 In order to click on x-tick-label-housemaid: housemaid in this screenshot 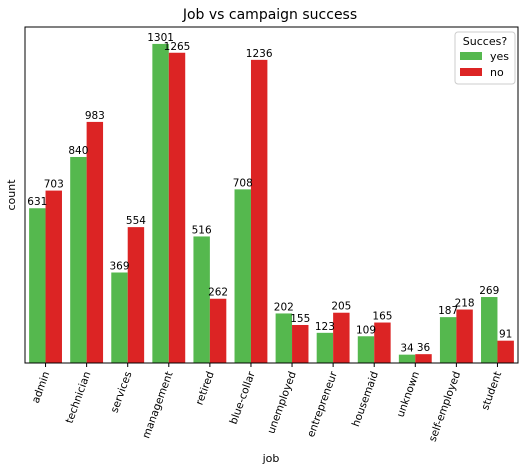, I will do `click(365, 399)`.